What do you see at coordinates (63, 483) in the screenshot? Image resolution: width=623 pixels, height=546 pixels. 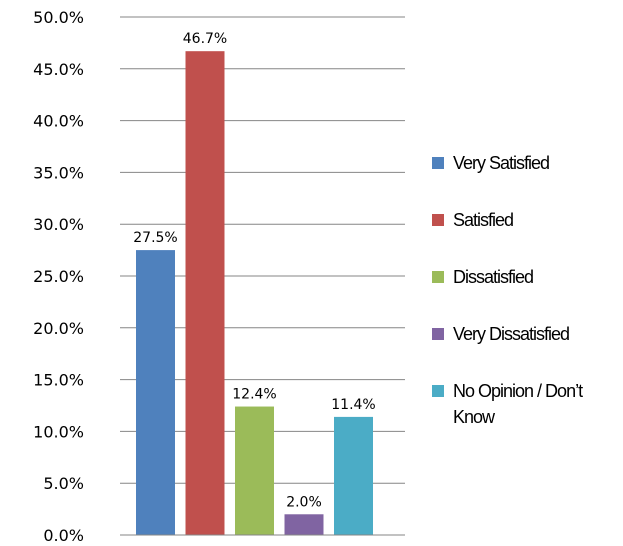 I see `y-tick-label: 5.0%` at bounding box center [63, 483].